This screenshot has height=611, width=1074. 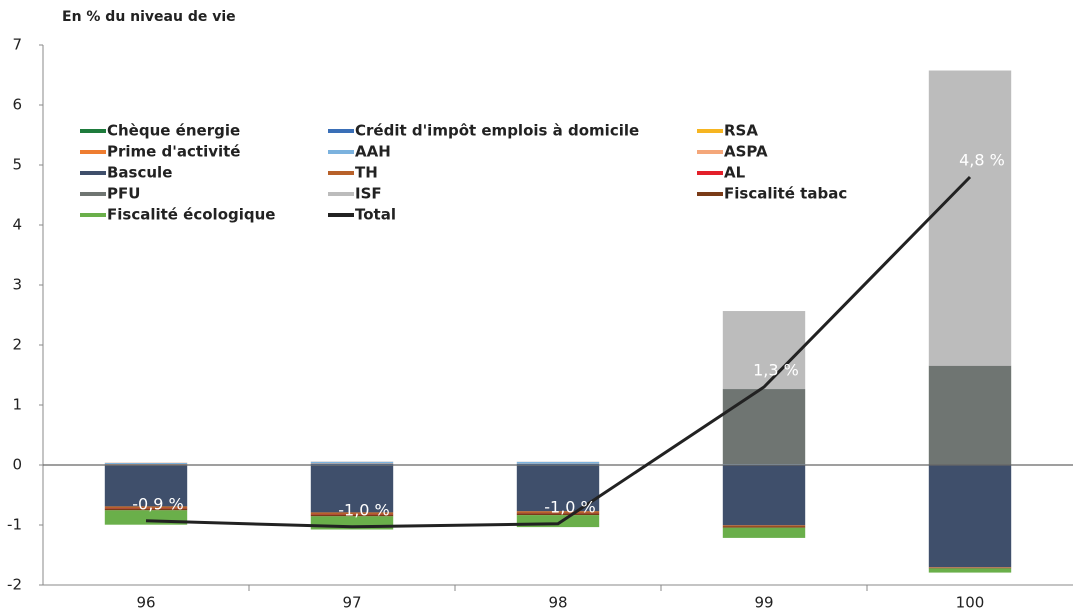 I want to click on y-tick-label: -1, so click(x=14, y=525).